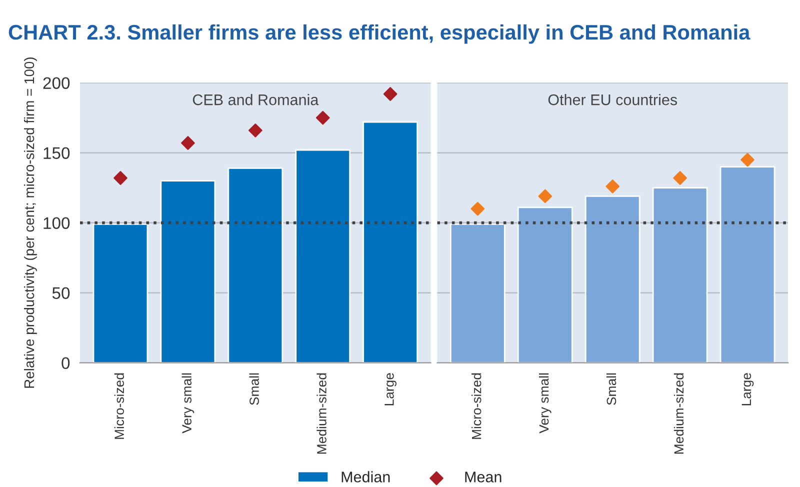 Image resolution: width=800 pixels, height=487 pixels. I want to click on y-tick-label: 200, so click(56, 83).